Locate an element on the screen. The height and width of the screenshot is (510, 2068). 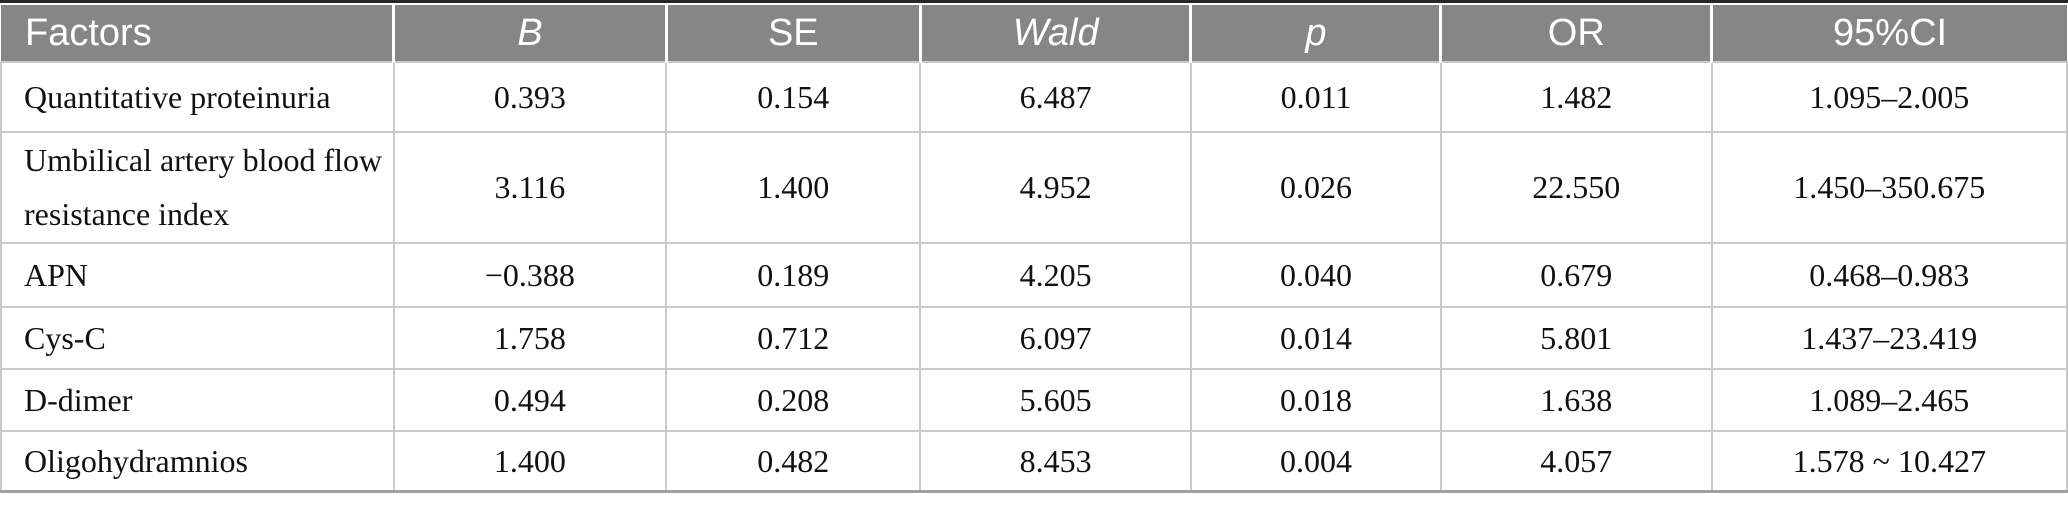
cell-factor: Cys-C is located at coordinates (197, 337).